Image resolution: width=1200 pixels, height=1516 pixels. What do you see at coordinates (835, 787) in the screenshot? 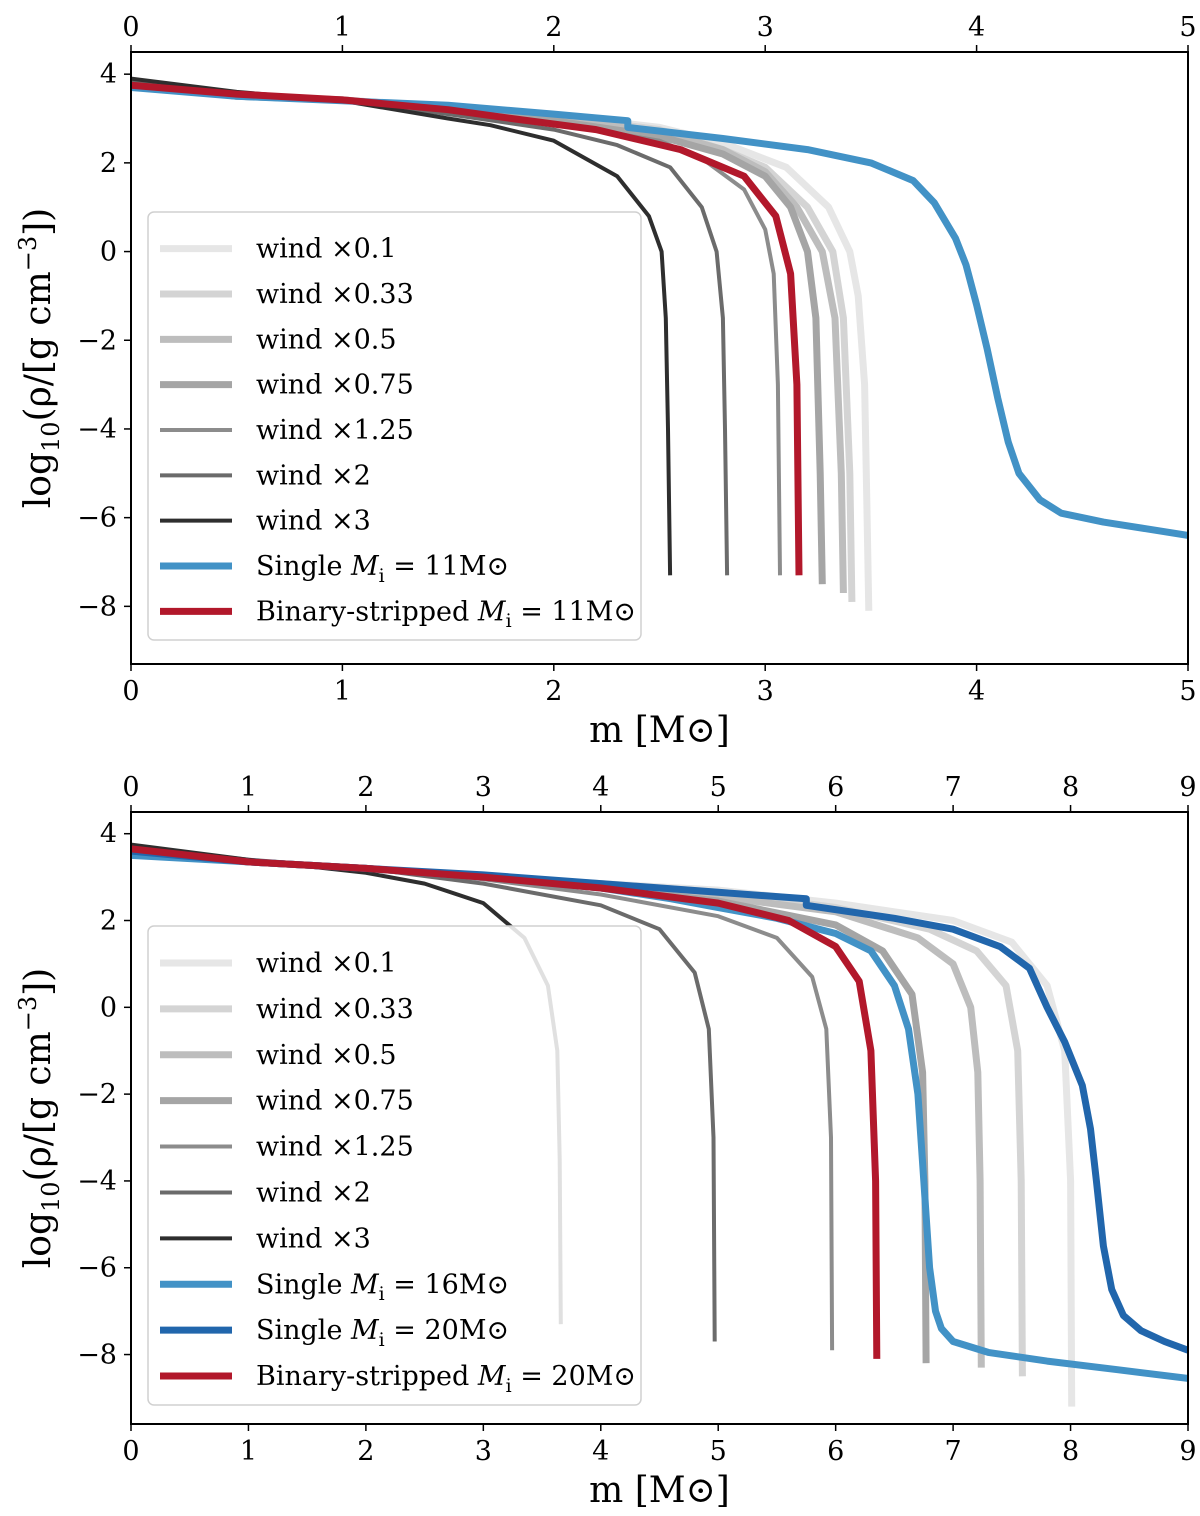
I see `x-top-tick-label: 6` at bounding box center [835, 787].